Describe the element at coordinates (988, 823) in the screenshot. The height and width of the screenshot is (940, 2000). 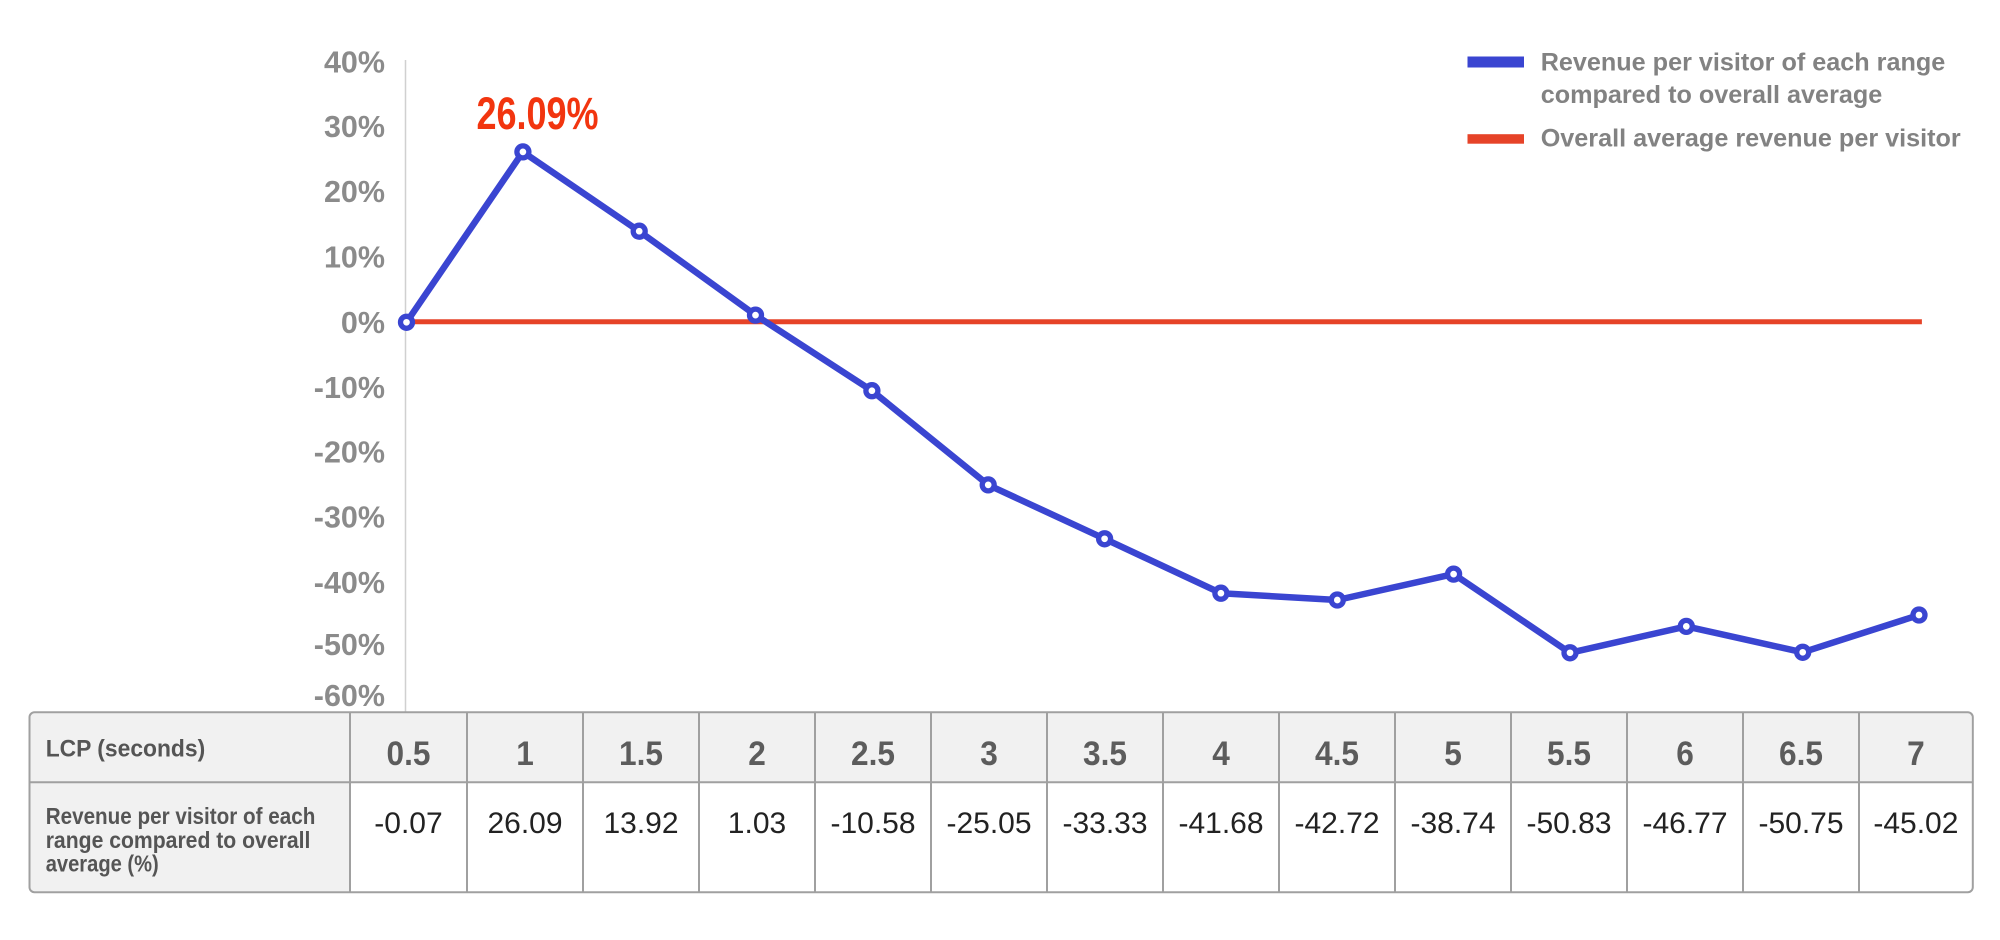
I see `svg-text: -25.05` at that location.